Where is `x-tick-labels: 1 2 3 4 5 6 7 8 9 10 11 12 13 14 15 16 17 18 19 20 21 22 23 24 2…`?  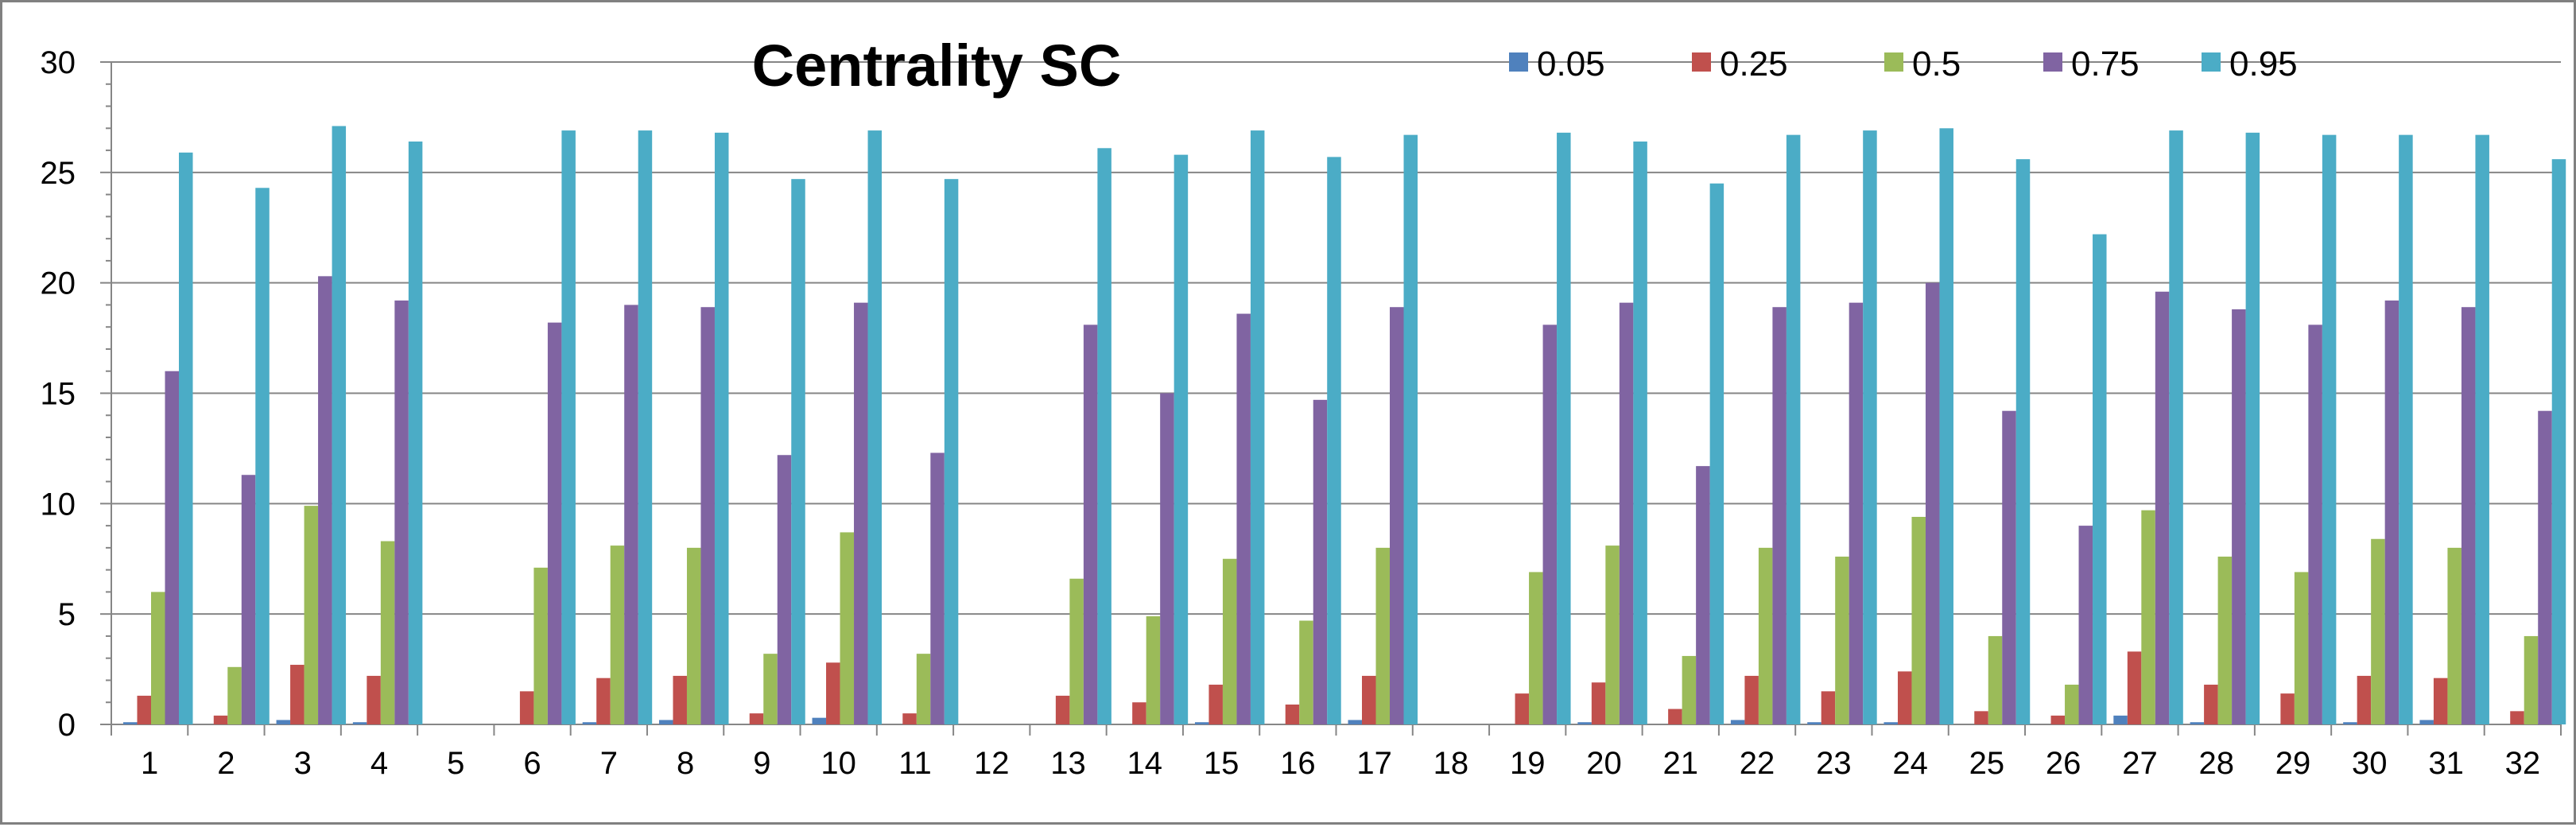
x-tick-labels: 1 2 3 4 5 6 7 8 9 10 11 12 13 14 15 16 17 18 19 20 21 22 23 24 2… is located at coordinates (1340, 763).